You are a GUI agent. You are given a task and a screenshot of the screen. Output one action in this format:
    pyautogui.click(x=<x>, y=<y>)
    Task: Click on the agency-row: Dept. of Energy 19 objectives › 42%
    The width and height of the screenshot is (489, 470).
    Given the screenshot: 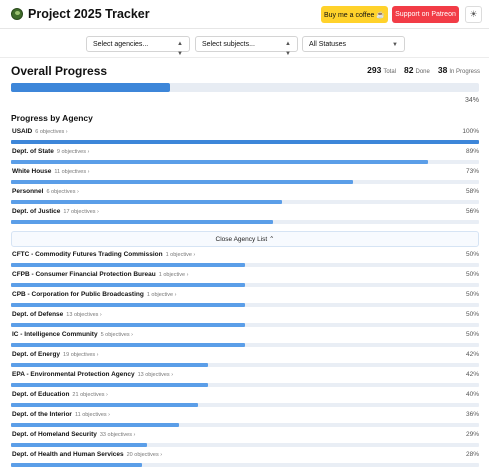 What is the action you would take?
    pyautogui.click(x=245, y=359)
    